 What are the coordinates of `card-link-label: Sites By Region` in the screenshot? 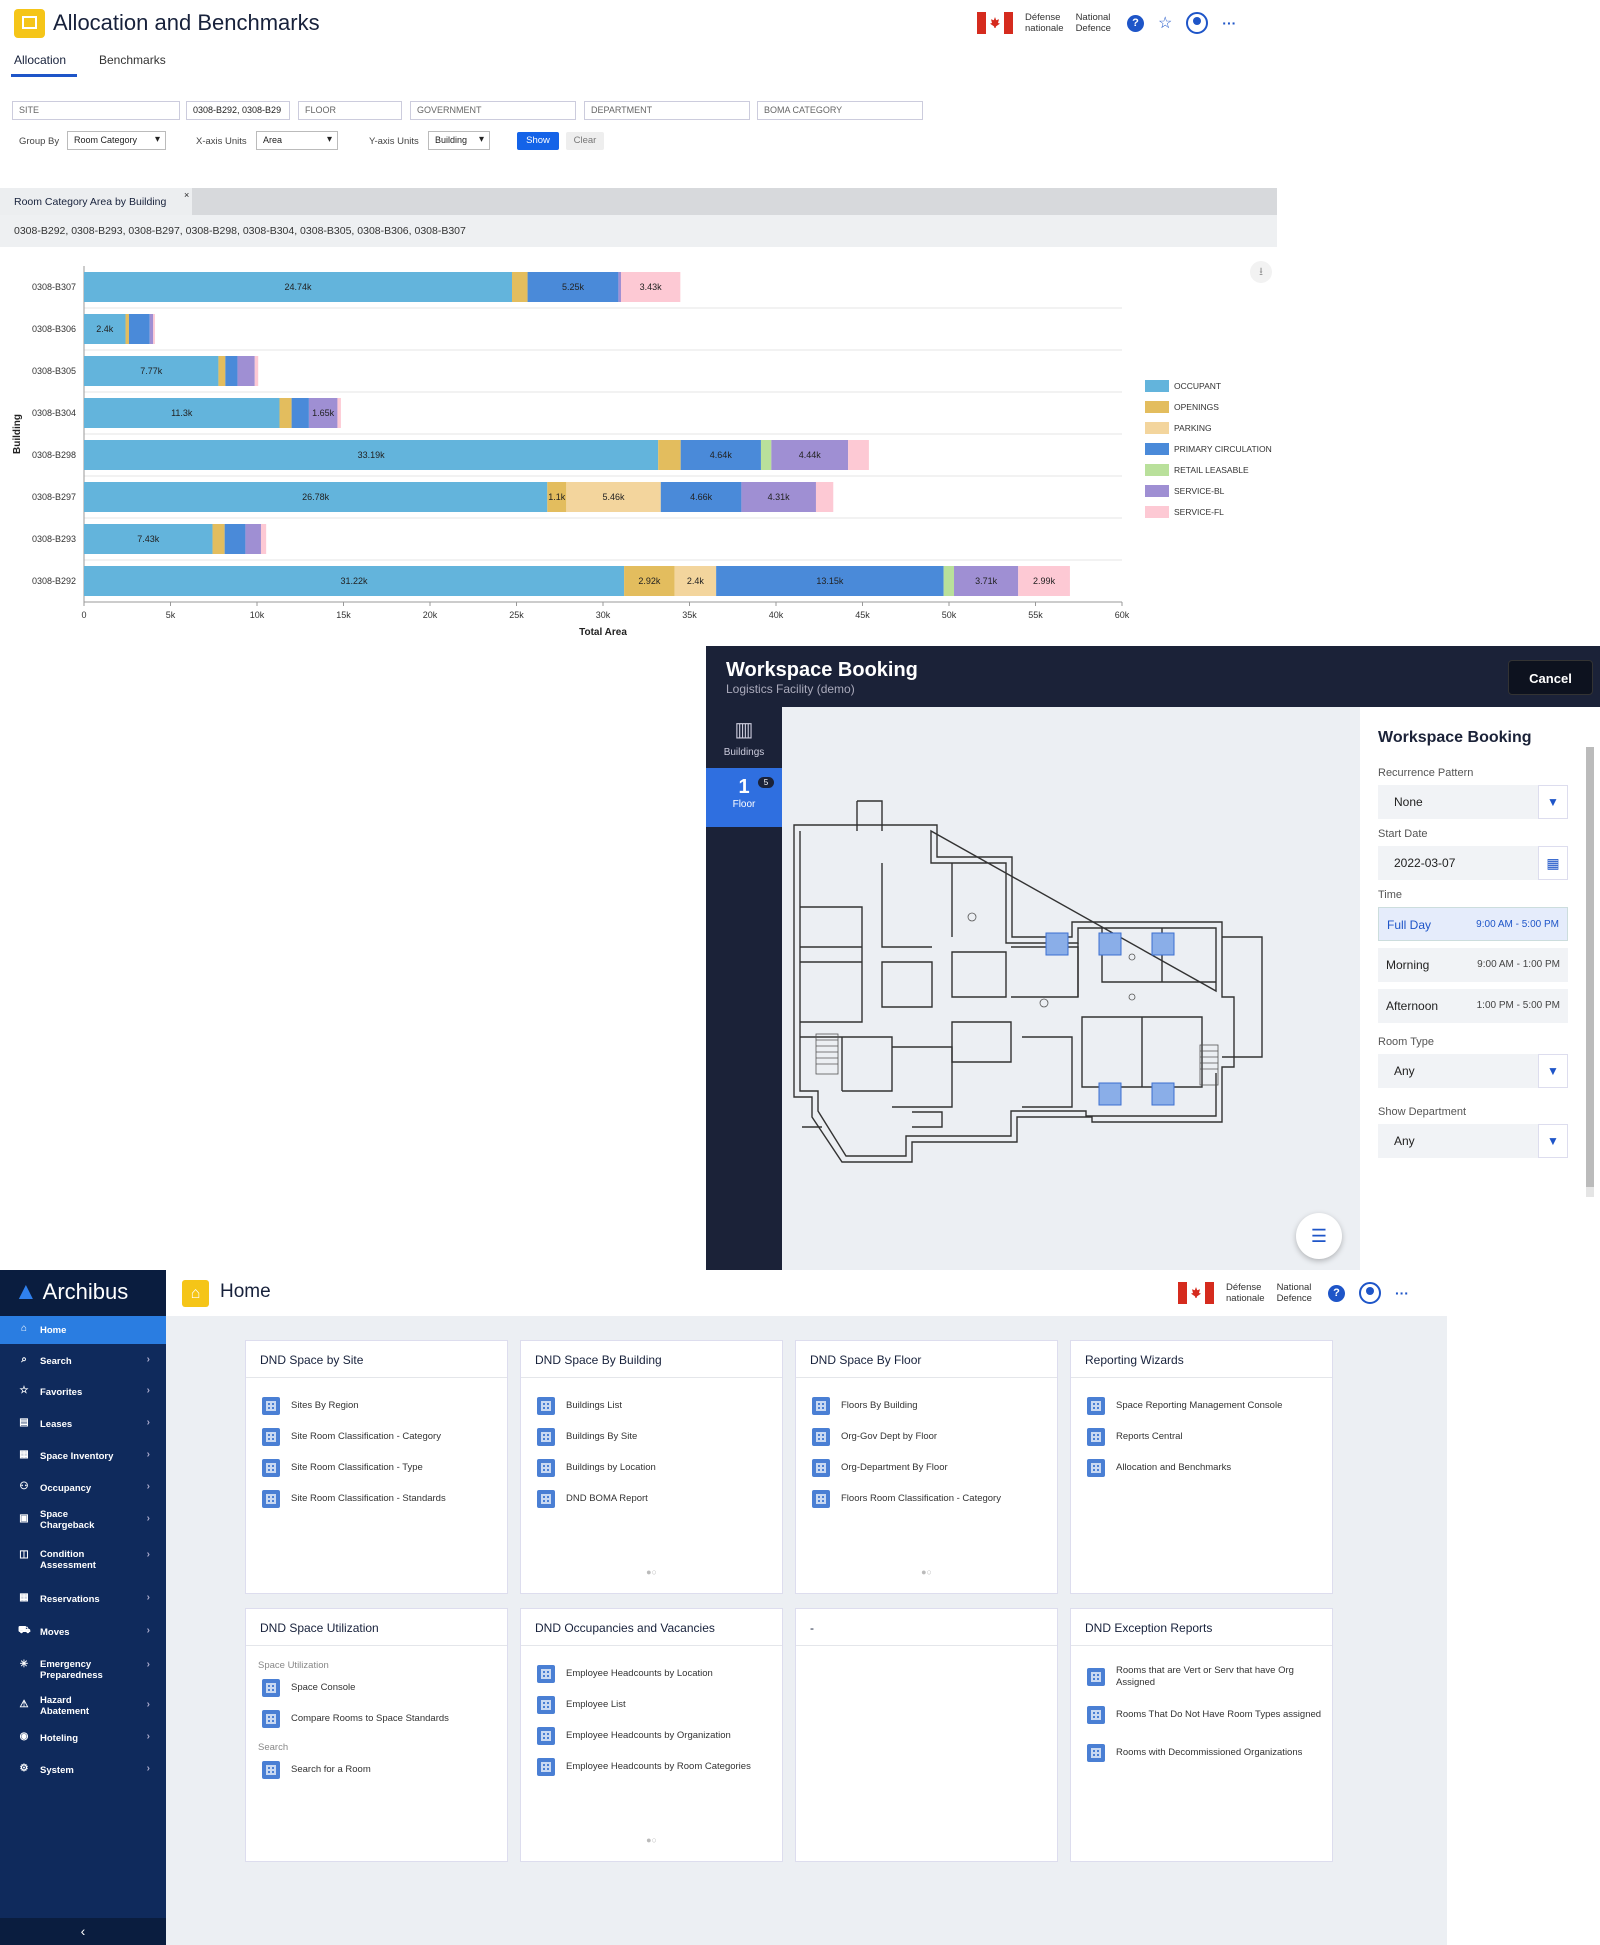 It's located at (325, 1405).